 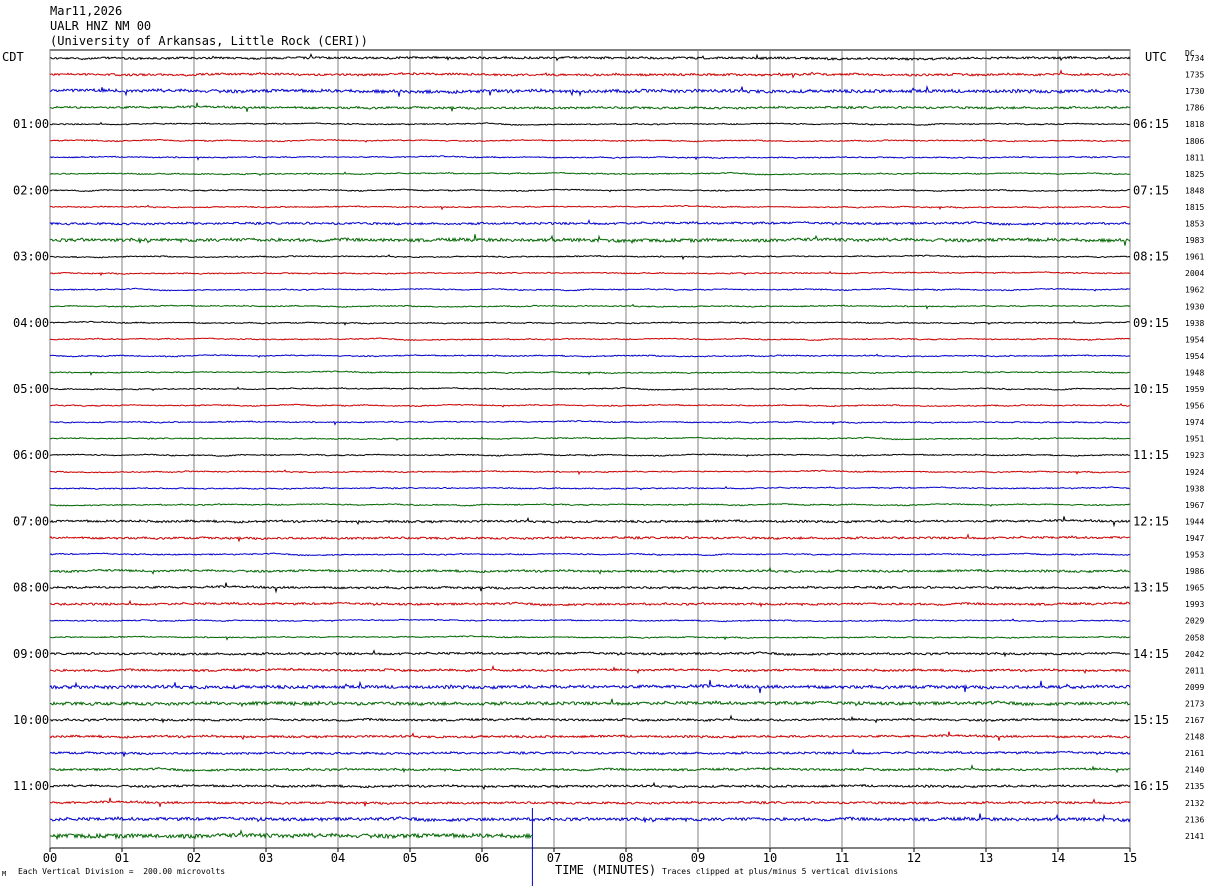 What do you see at coordinates (1194, 737) in the screenshot?
I see `dc-offset-label: 2148` at bounding box center [1194, 737].